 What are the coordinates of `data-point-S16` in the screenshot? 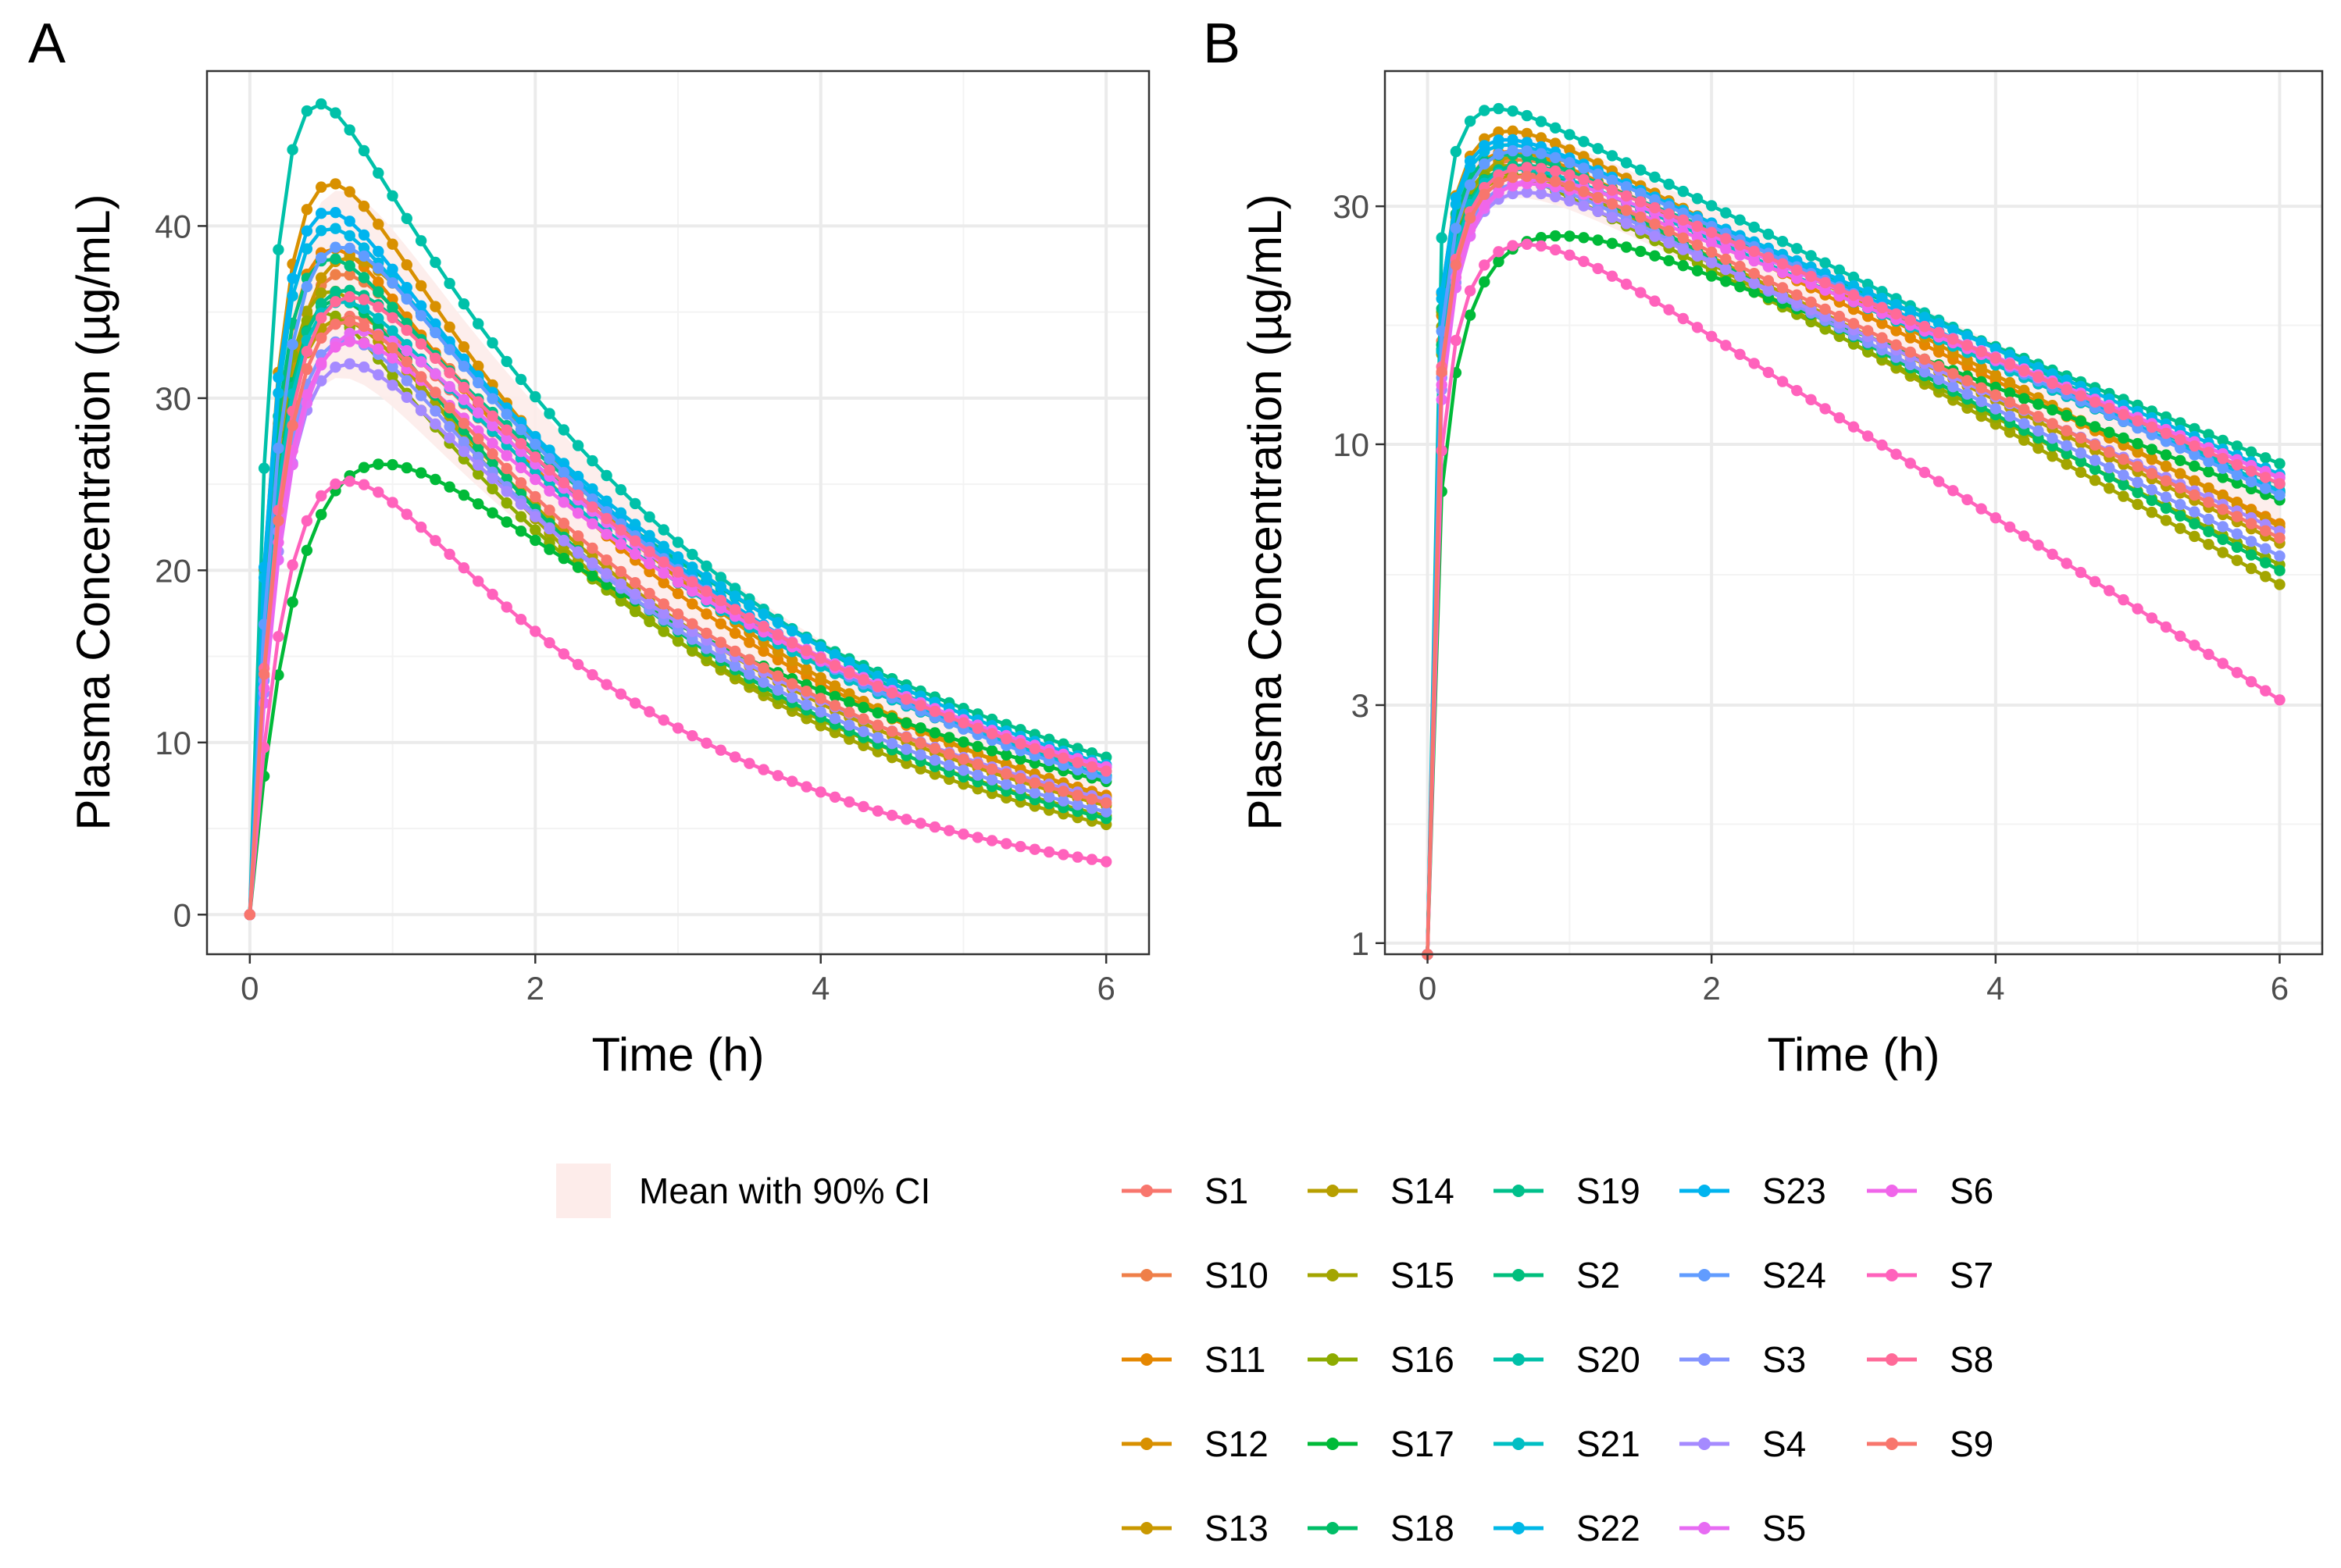 It's located at (521, 516).